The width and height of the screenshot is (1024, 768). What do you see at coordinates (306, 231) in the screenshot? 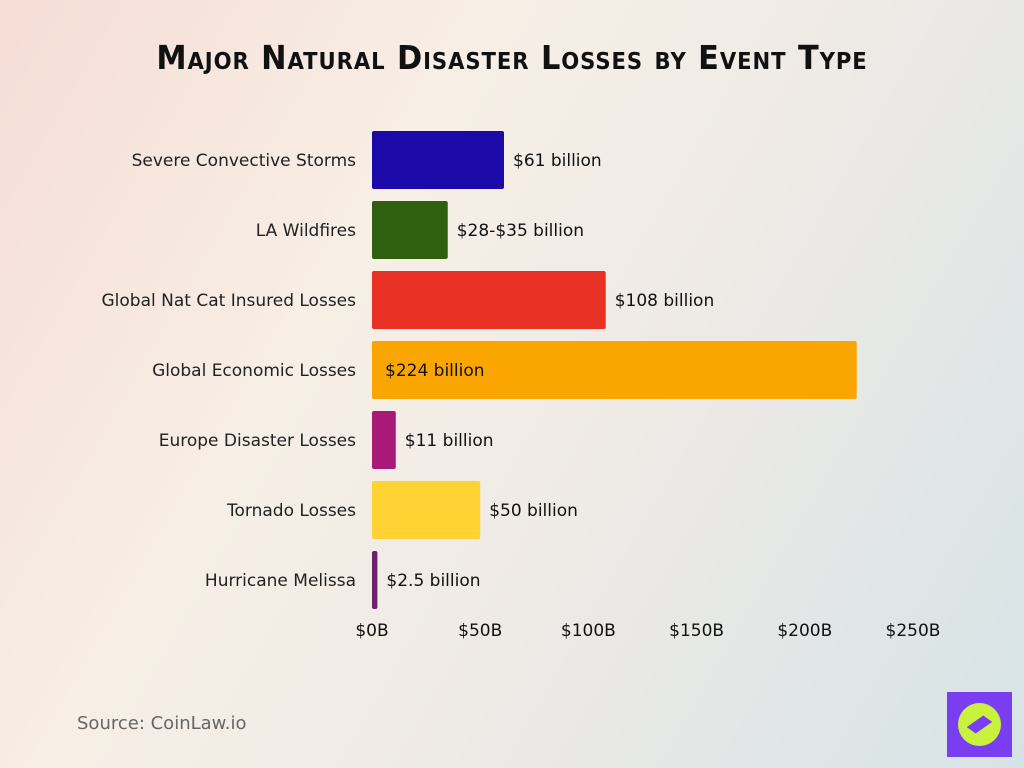
I see `category-label: LA Wildfires` at bounding box center [306, 231].